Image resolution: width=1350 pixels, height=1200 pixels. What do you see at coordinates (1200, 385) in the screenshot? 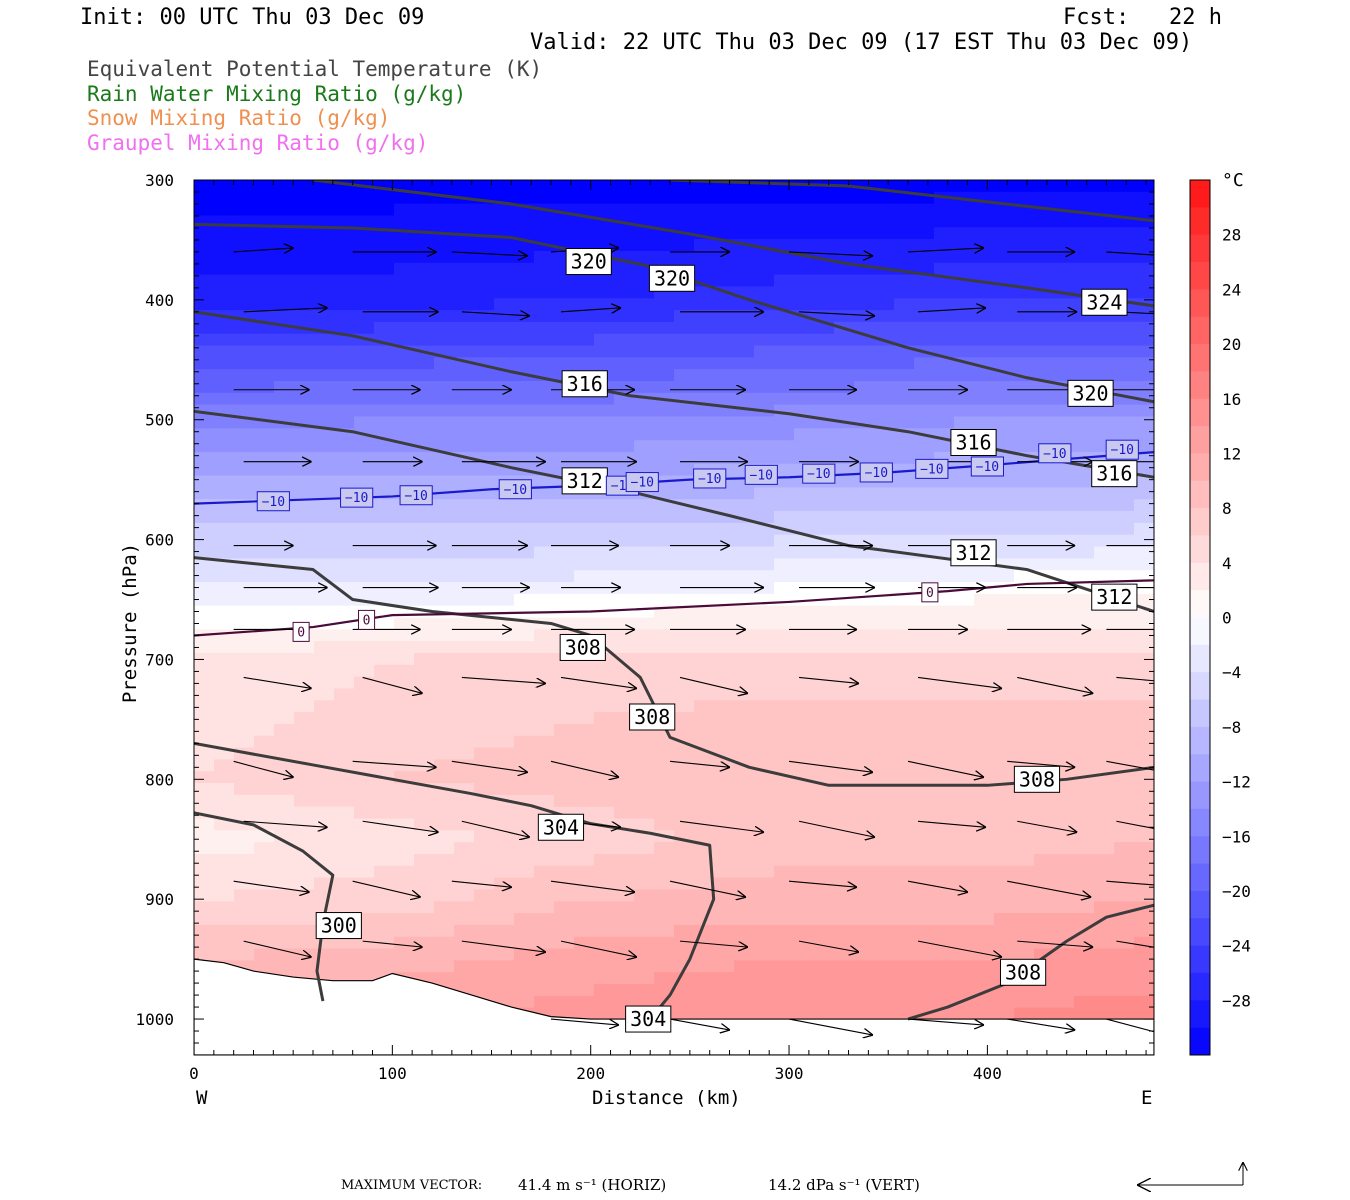
I see `colorbar-swatch` at bounding box center [1200, 385].